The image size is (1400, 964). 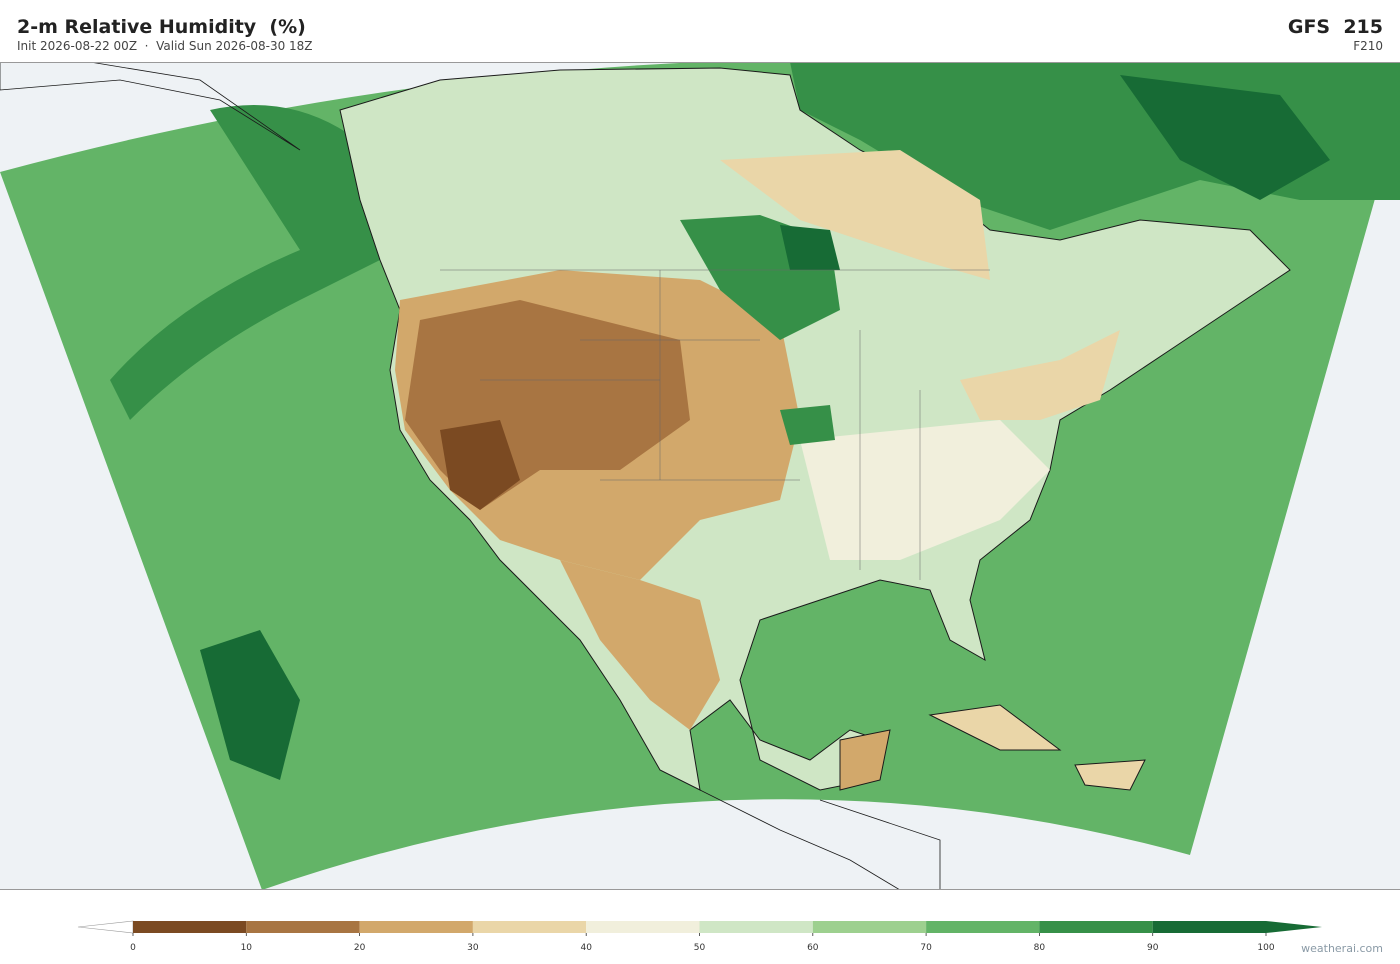 What do you see at coordinates (820, 839) in the screenshot?
I see `central-america-coast` at bounding box center [820, 839].